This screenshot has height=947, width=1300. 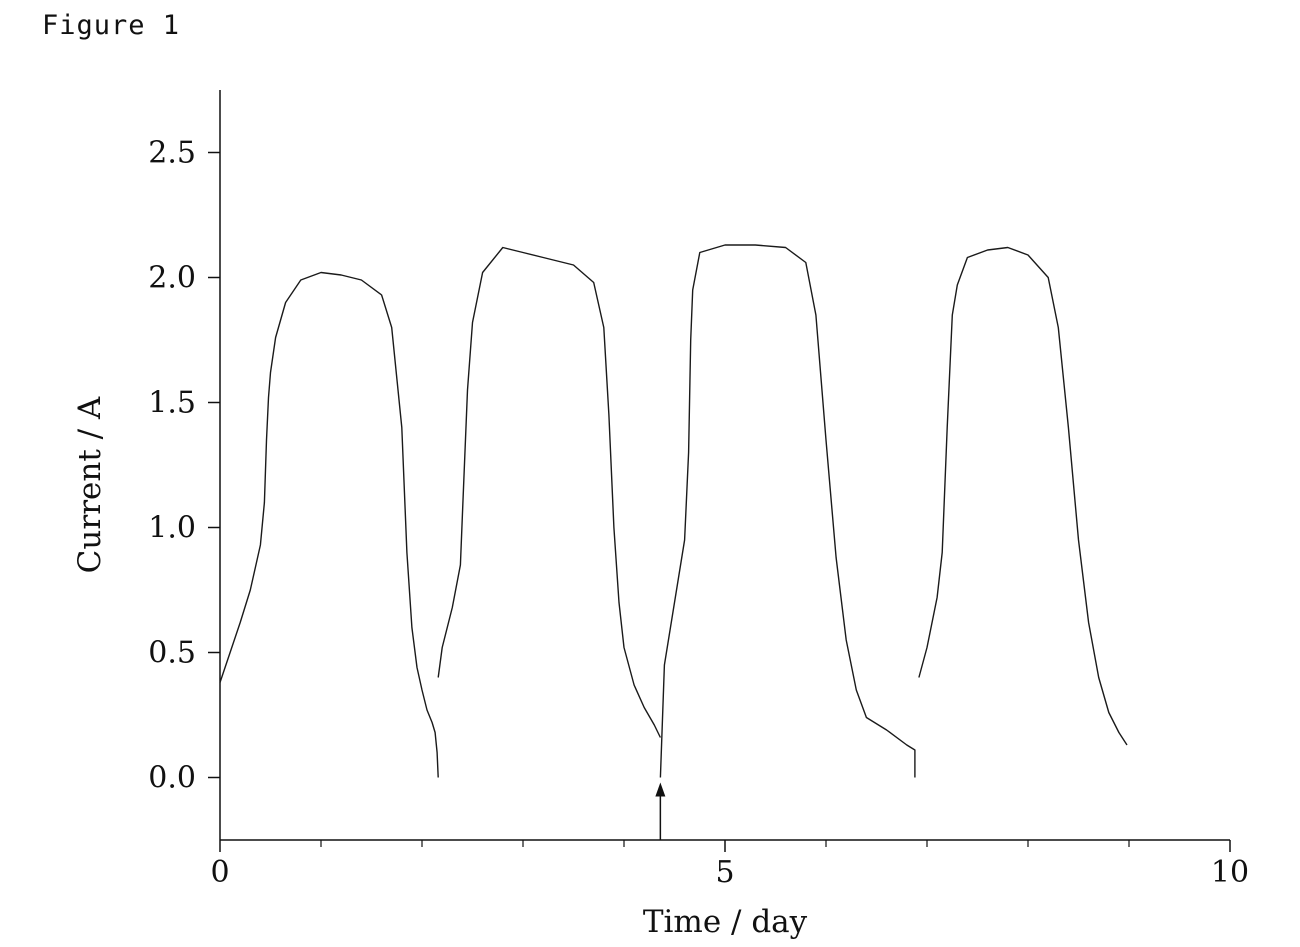 I want to click on figure-label: Figure 1, so click(x=111, y=25).